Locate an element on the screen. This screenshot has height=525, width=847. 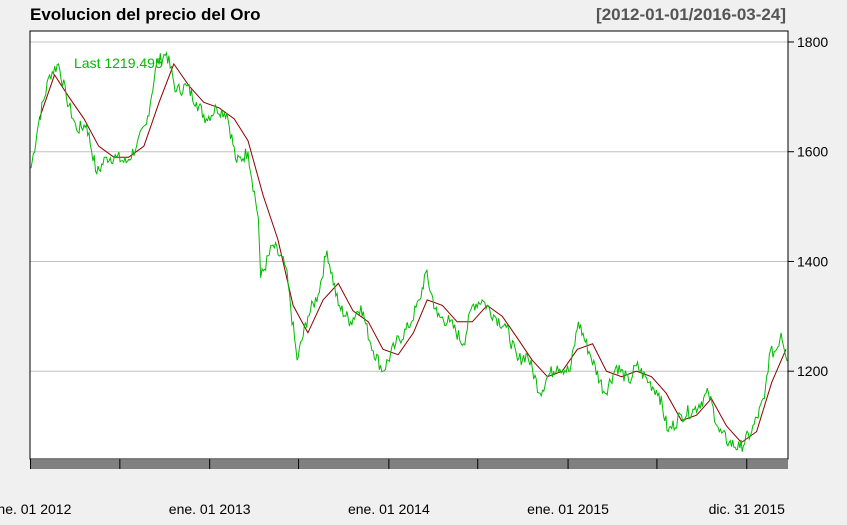
x-tick-label: ene. 01 2014 is located at coordinates (389, 509).